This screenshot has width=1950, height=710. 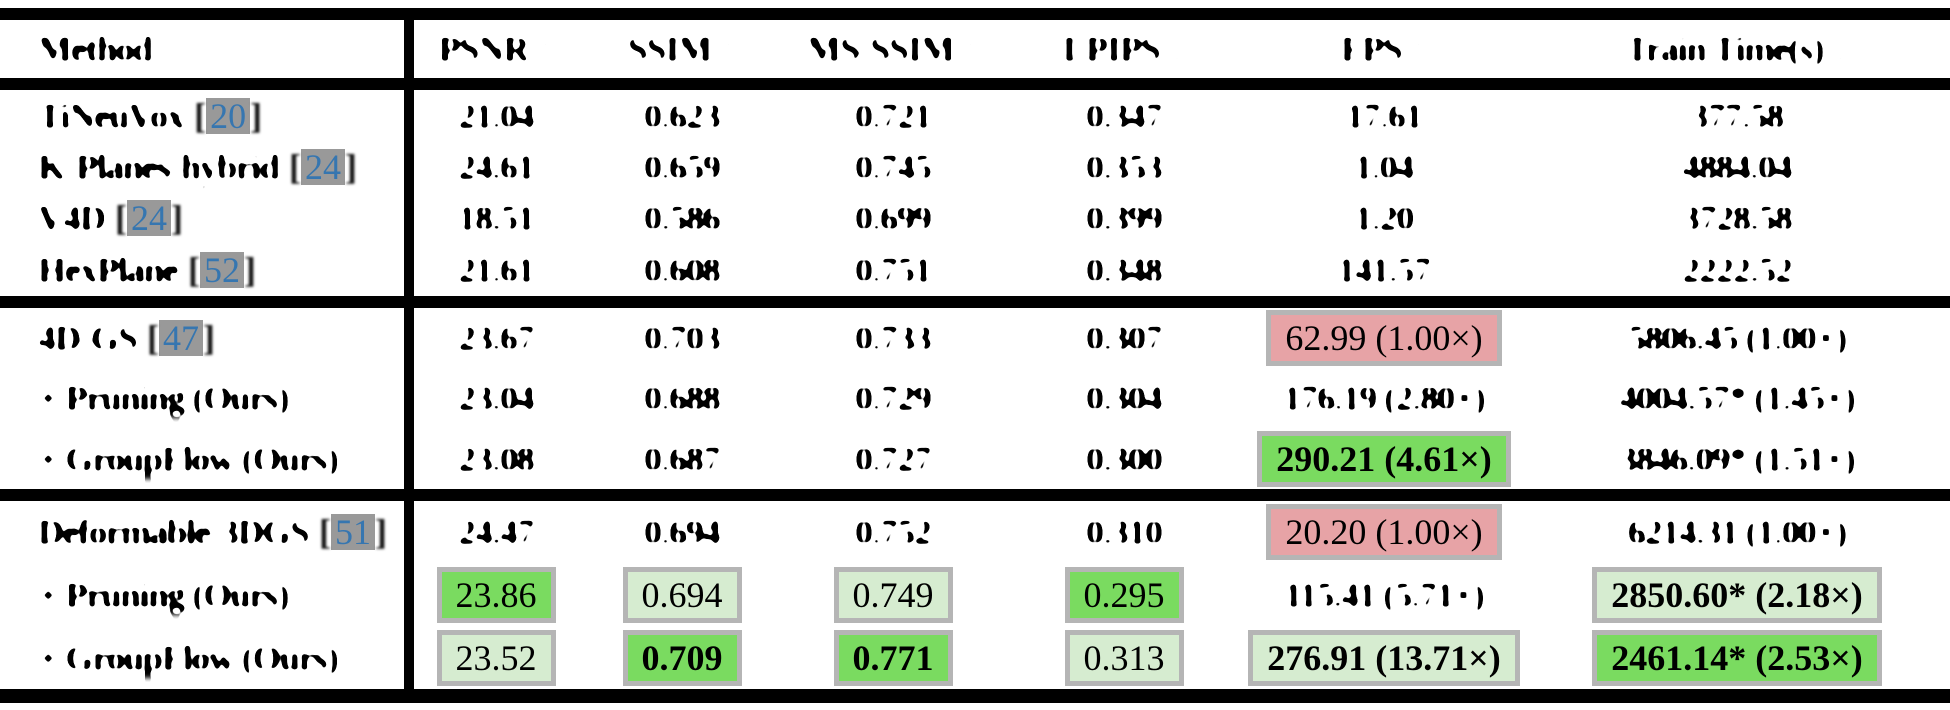 What do you see at coordinates (893, 115) in the screenshot?
I see `msssim-cell: 0.721` at bounding box center [893, 115].